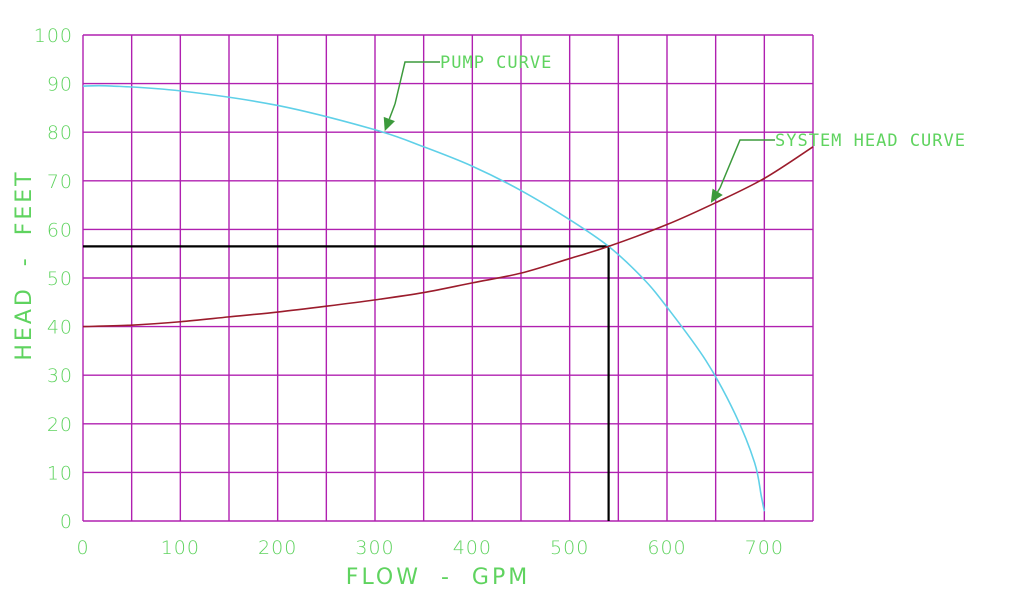 This screenshot has height=590, width=1034. Describe the element at coordinates (374, 548) in the screenshot. I see `x-tick-label: 300` at that location.